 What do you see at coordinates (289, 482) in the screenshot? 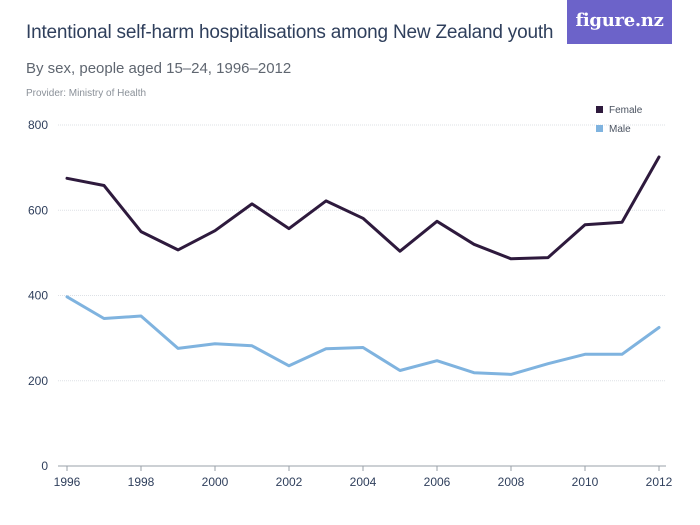
I see `x-tick-label: 2002` at bounding box center [289, 482].